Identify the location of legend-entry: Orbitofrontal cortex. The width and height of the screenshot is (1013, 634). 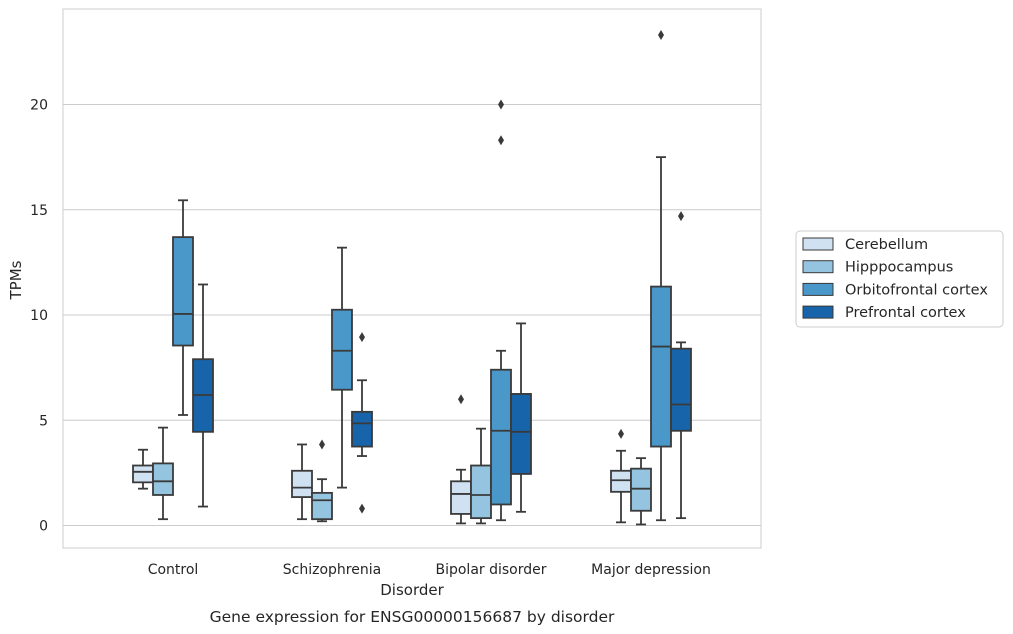
(916, 290).